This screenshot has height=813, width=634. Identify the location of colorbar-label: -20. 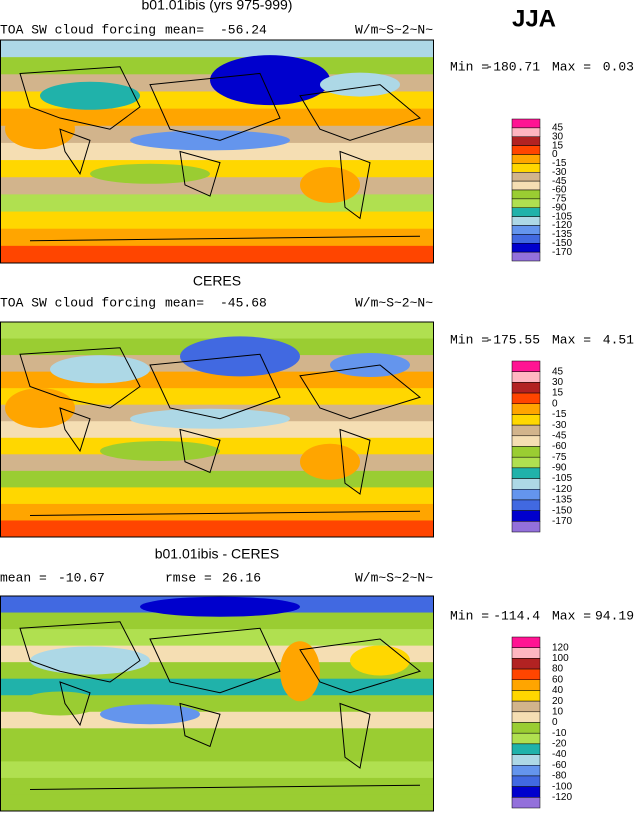
(559, 744).